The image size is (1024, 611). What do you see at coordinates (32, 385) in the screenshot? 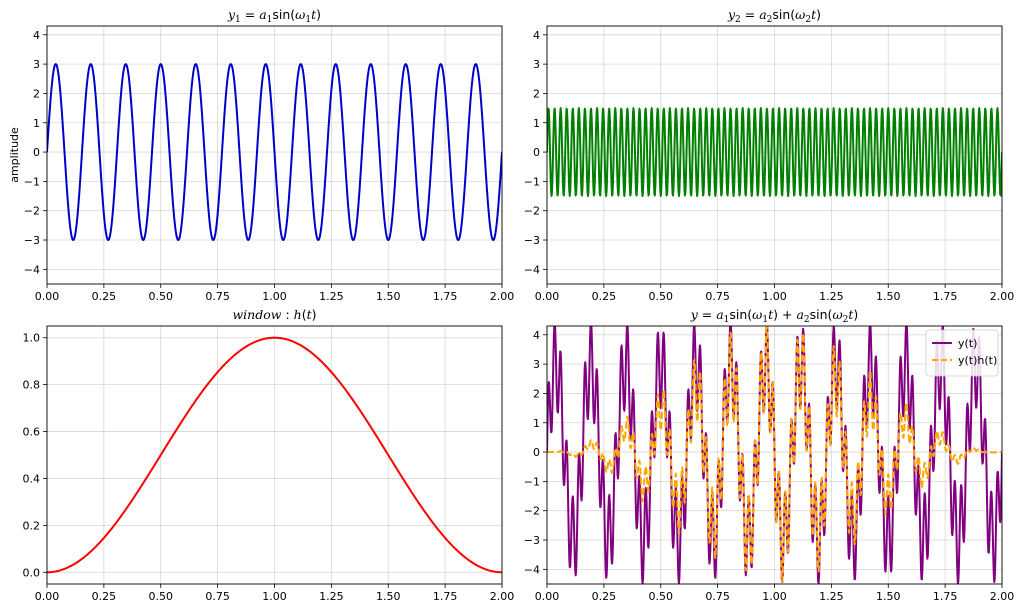
I see `y-tick-label: 0.8` at bounding box center [32, 385].